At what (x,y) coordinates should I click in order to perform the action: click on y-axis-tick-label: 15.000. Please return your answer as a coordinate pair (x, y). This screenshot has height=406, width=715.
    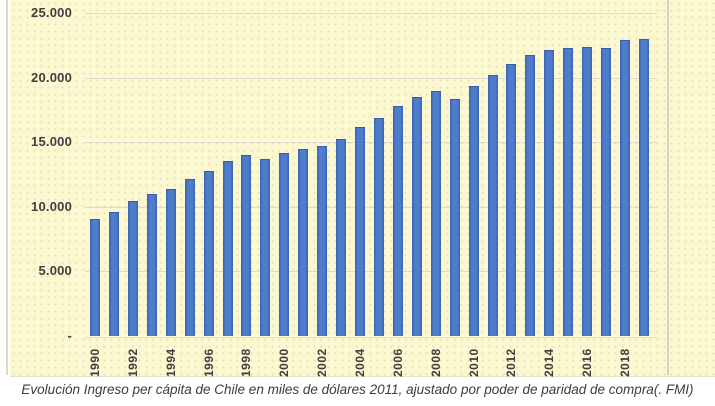
    Looking at the image, I should click on (51, 142).